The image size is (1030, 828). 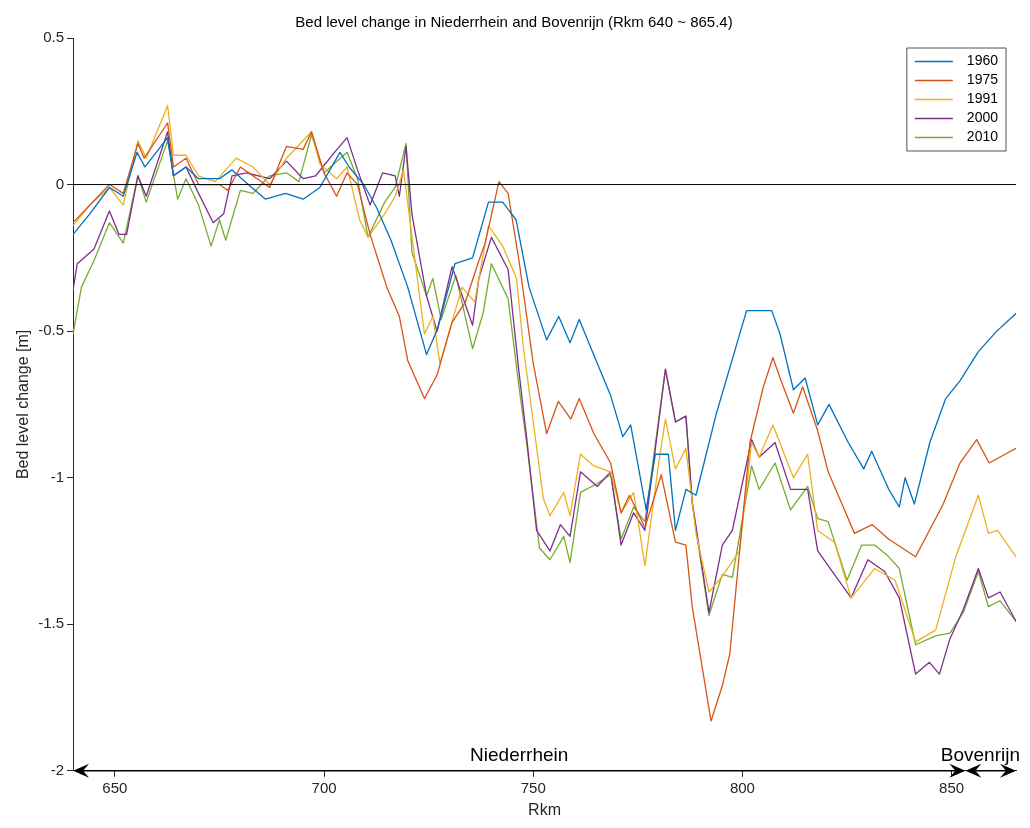 What do you see at coordinates (982, 98) in the screenshot?
I see `legend-label: 1991` at bounding box center [982, 98].